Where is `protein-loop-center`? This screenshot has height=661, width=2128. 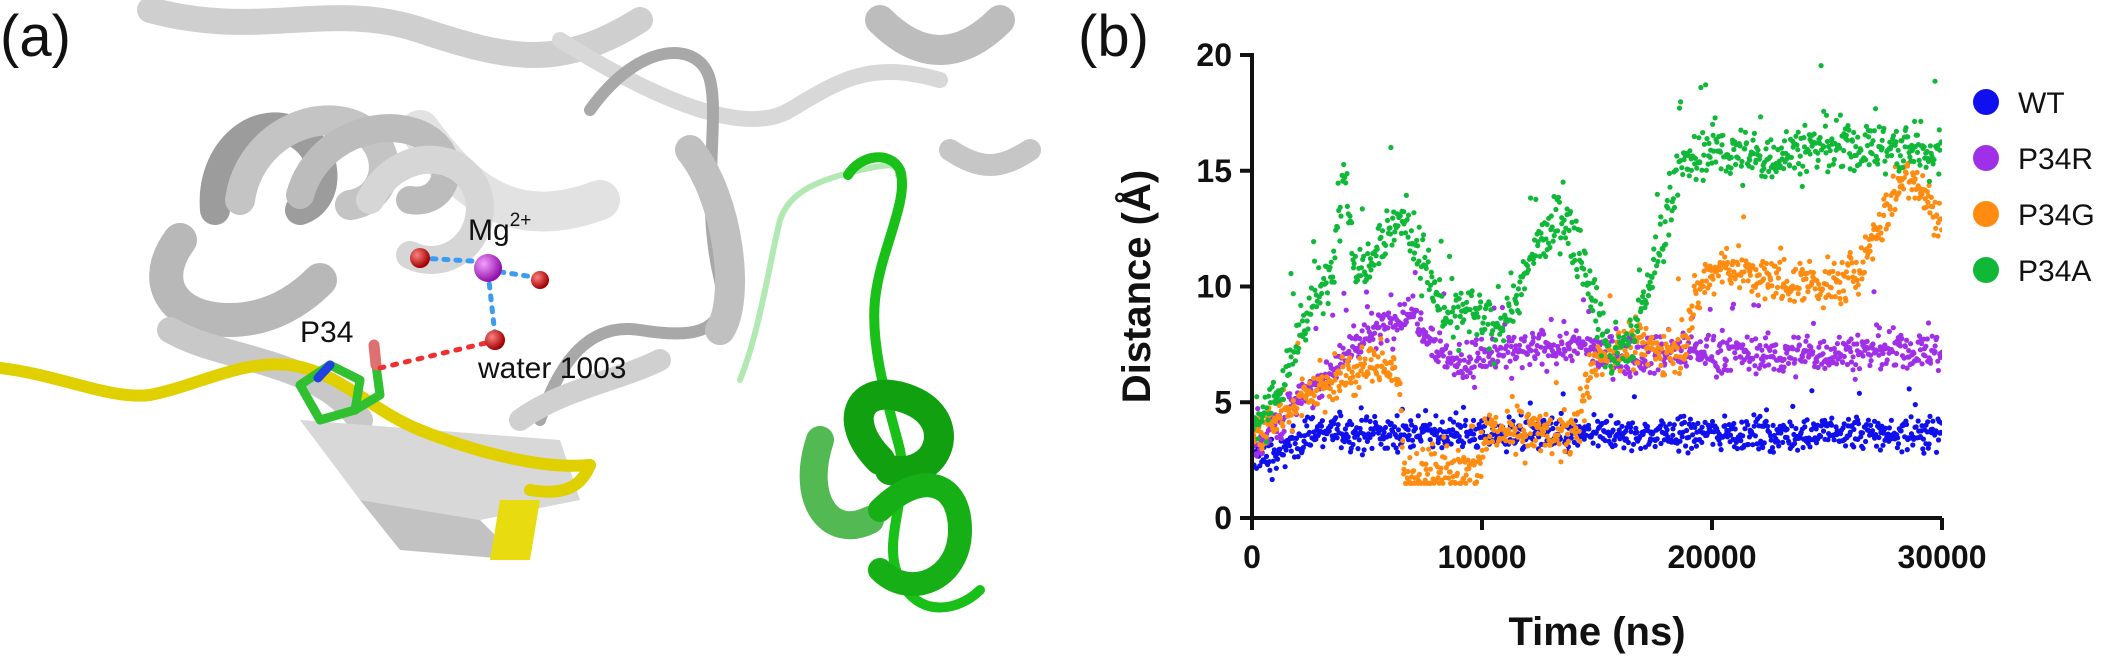 protein-loop-center is located at coordinates (627, 238).